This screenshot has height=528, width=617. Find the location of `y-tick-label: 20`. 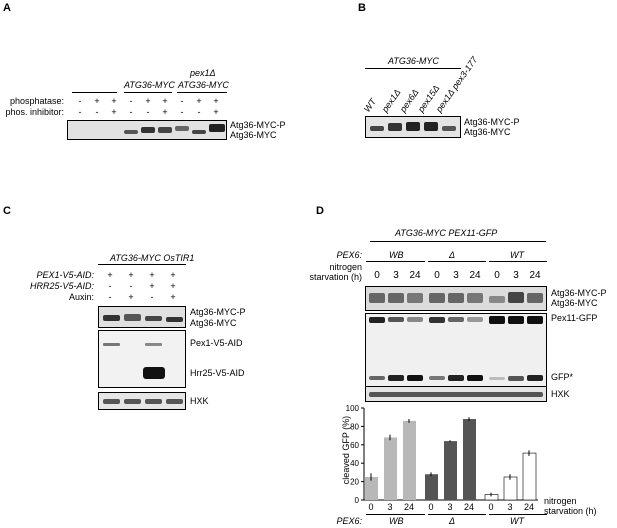

y-tick-label: 20 is located at coordinates (354, 482).